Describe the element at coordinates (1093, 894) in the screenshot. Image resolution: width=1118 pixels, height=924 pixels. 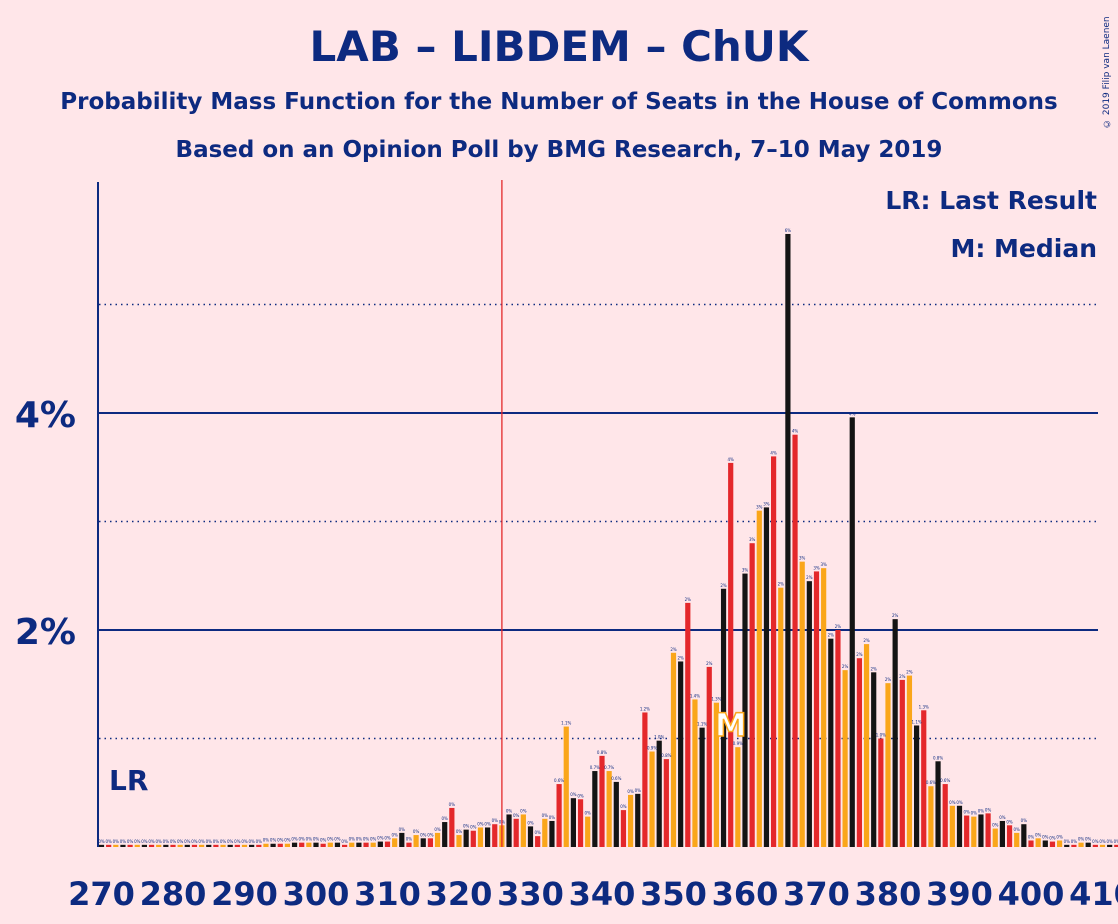
I see `x-tick-label: 410` at that location.